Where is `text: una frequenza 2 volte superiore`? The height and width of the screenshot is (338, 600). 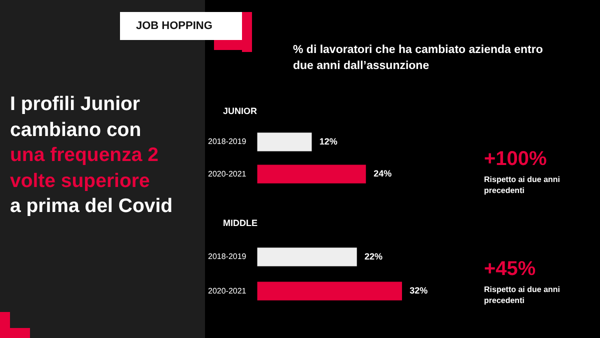 text: una frequenza 2 volte superiore is located at coordinates (85, 168).